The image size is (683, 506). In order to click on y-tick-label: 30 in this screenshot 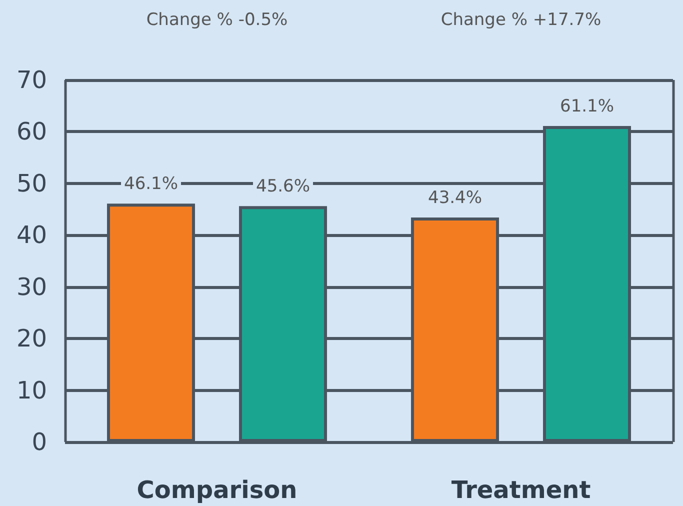, I will do `click(31, 286)`.